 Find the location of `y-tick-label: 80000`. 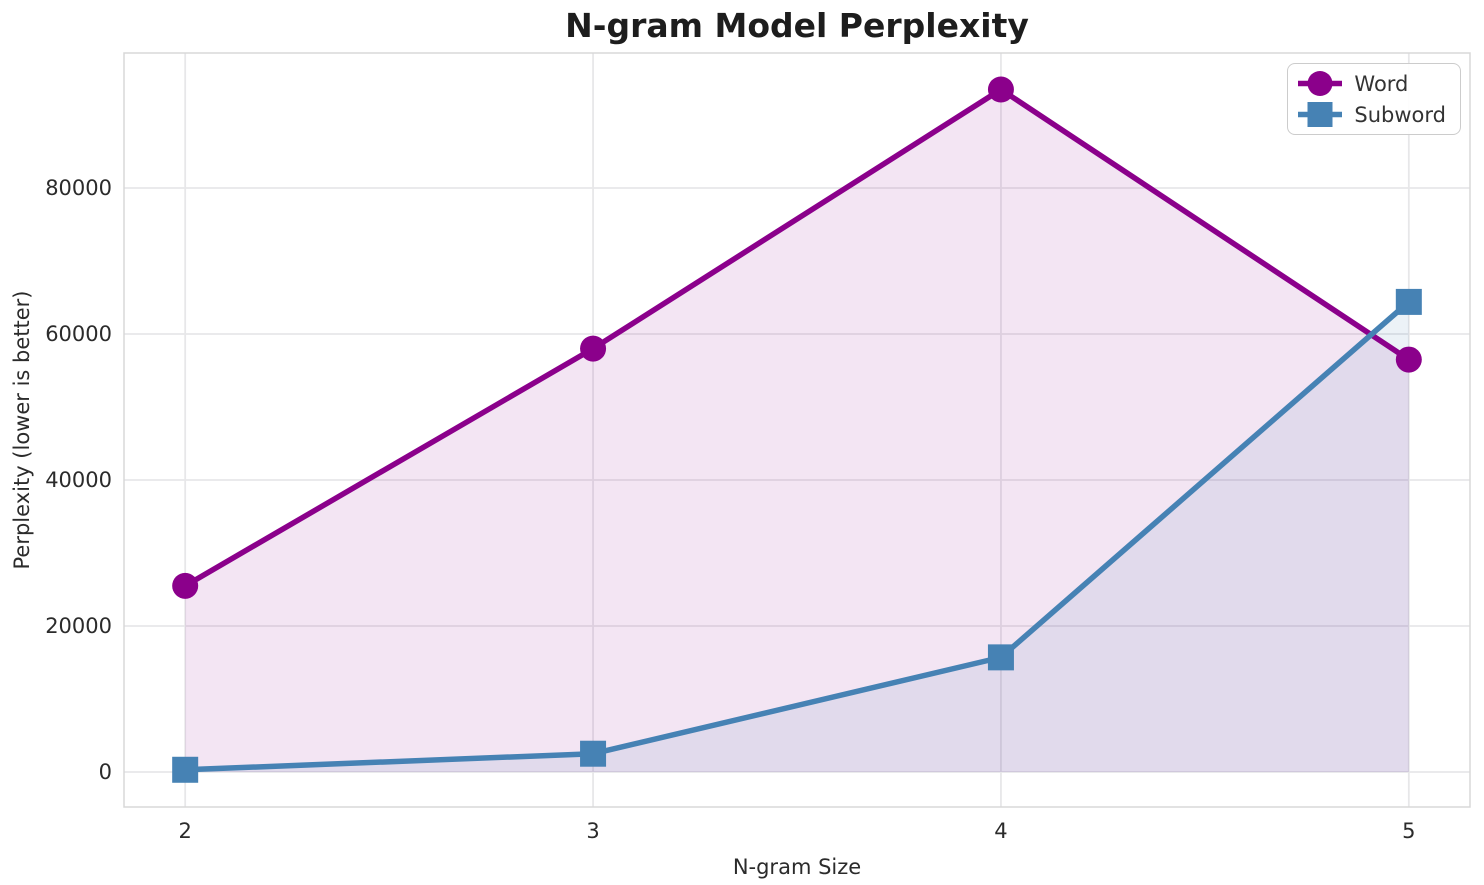

y-tick-label: 80000 is located at coordinates (78, 188).